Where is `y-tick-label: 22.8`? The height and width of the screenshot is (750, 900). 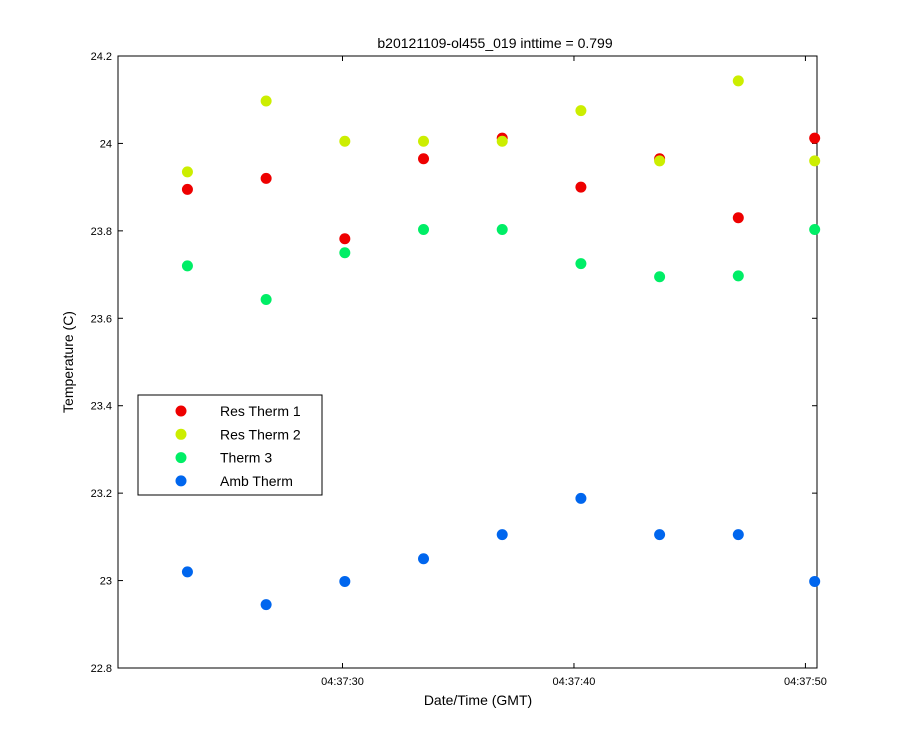
y-tick-label: 22.8 is located at coordinates (101, 669).